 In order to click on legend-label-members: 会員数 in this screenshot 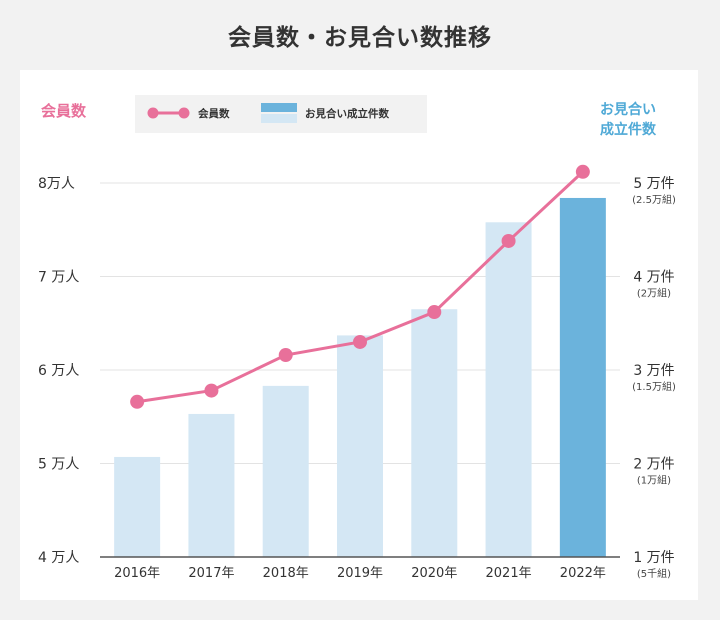, I will do `click(214, 113)`.